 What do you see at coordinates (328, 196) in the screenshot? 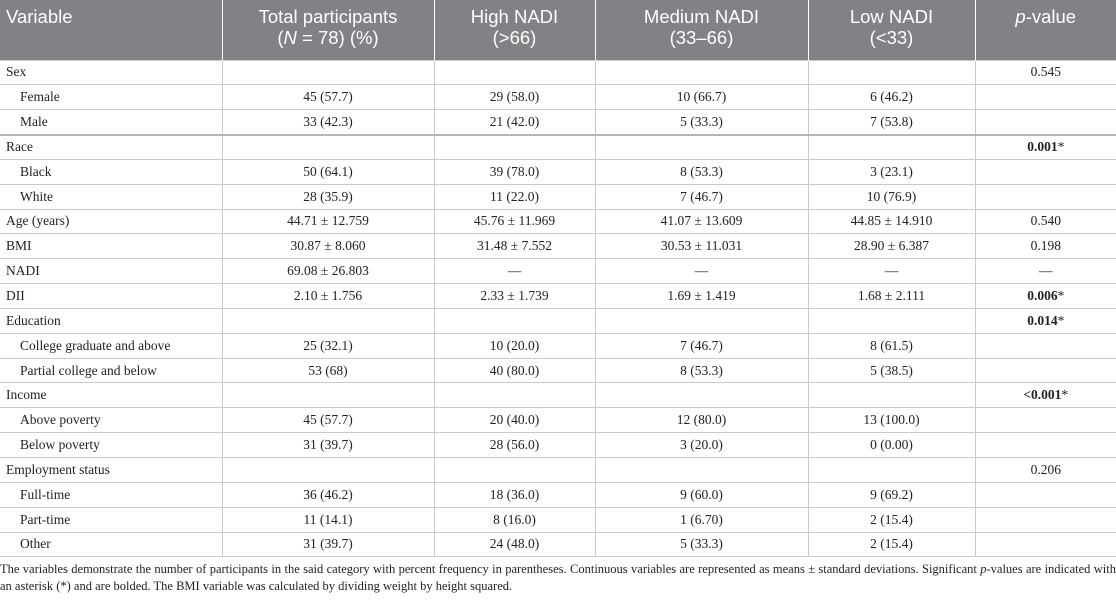
I see `value-cell: 28 (35.9)` at bounding box center [328, 196].